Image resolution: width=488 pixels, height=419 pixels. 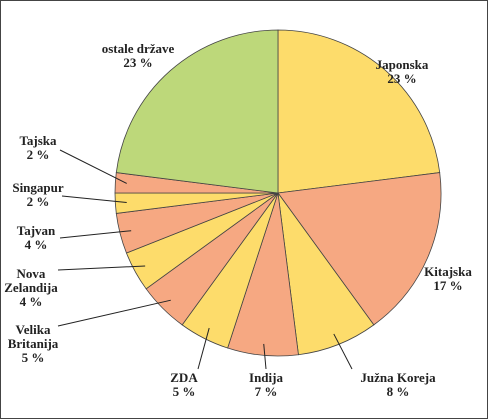 I want to click on value-label: 7 %, so click(x=266, y=391).